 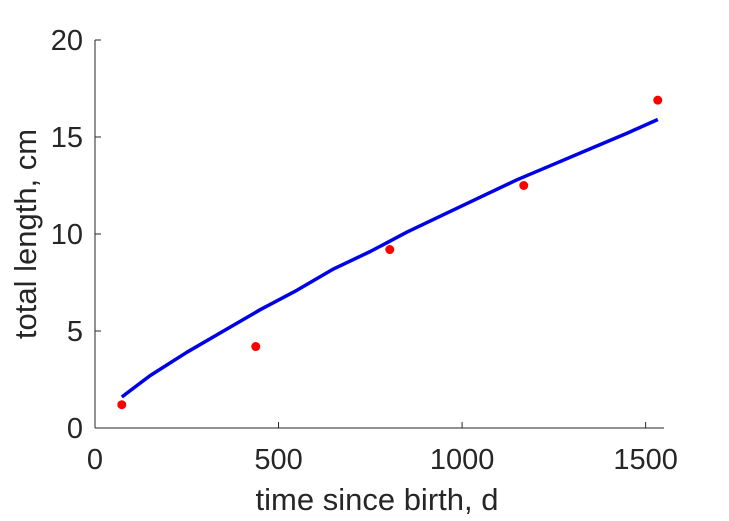 I want to click on x-ticks: 0 500 1000 1500, so click(x=382, y=449).